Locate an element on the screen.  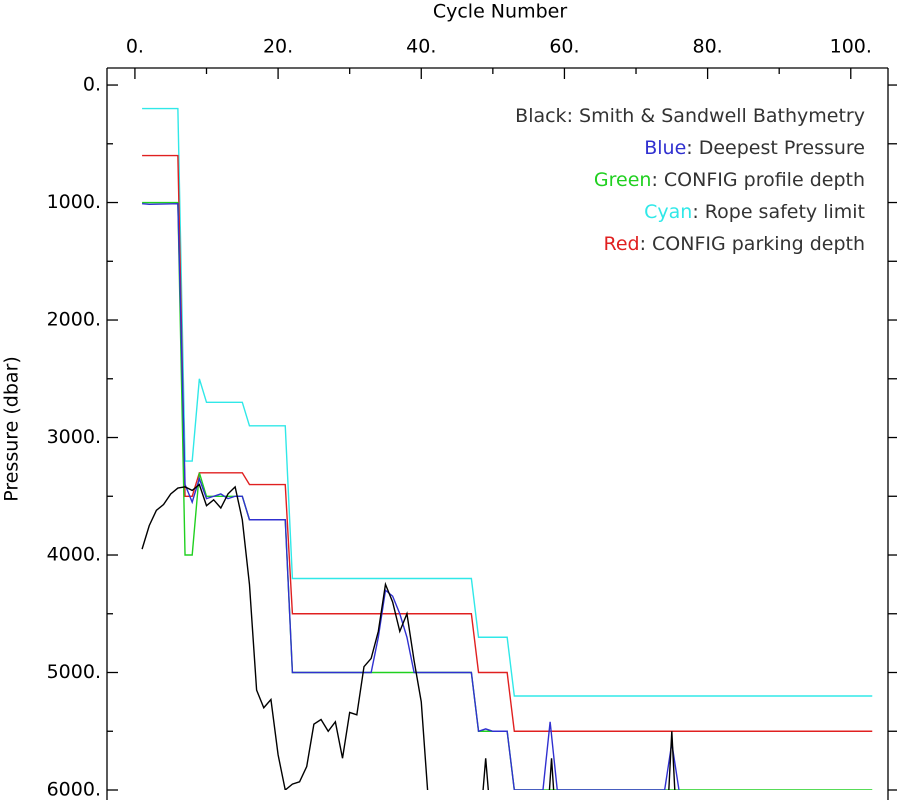
legend-entry: Cyan: Rope safety limit is located at coordinates (754, 212).